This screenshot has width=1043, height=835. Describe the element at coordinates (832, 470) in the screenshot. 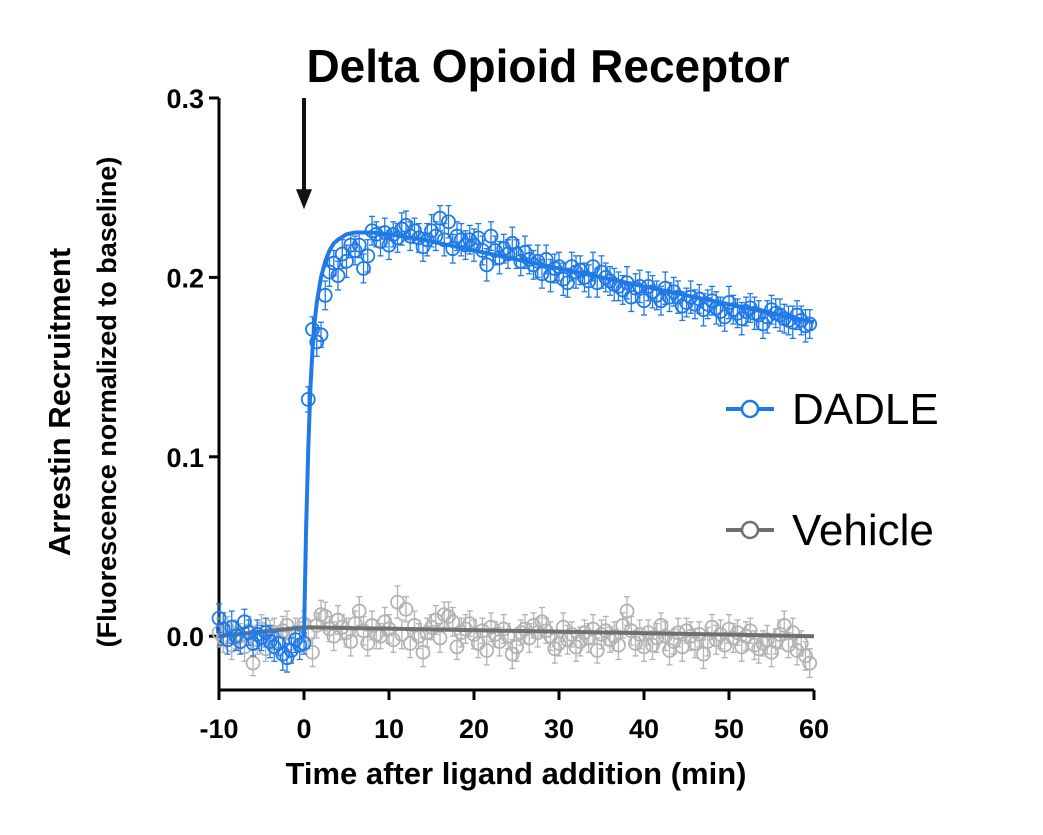

I see `legend: DADLE Vehicle` at that location.